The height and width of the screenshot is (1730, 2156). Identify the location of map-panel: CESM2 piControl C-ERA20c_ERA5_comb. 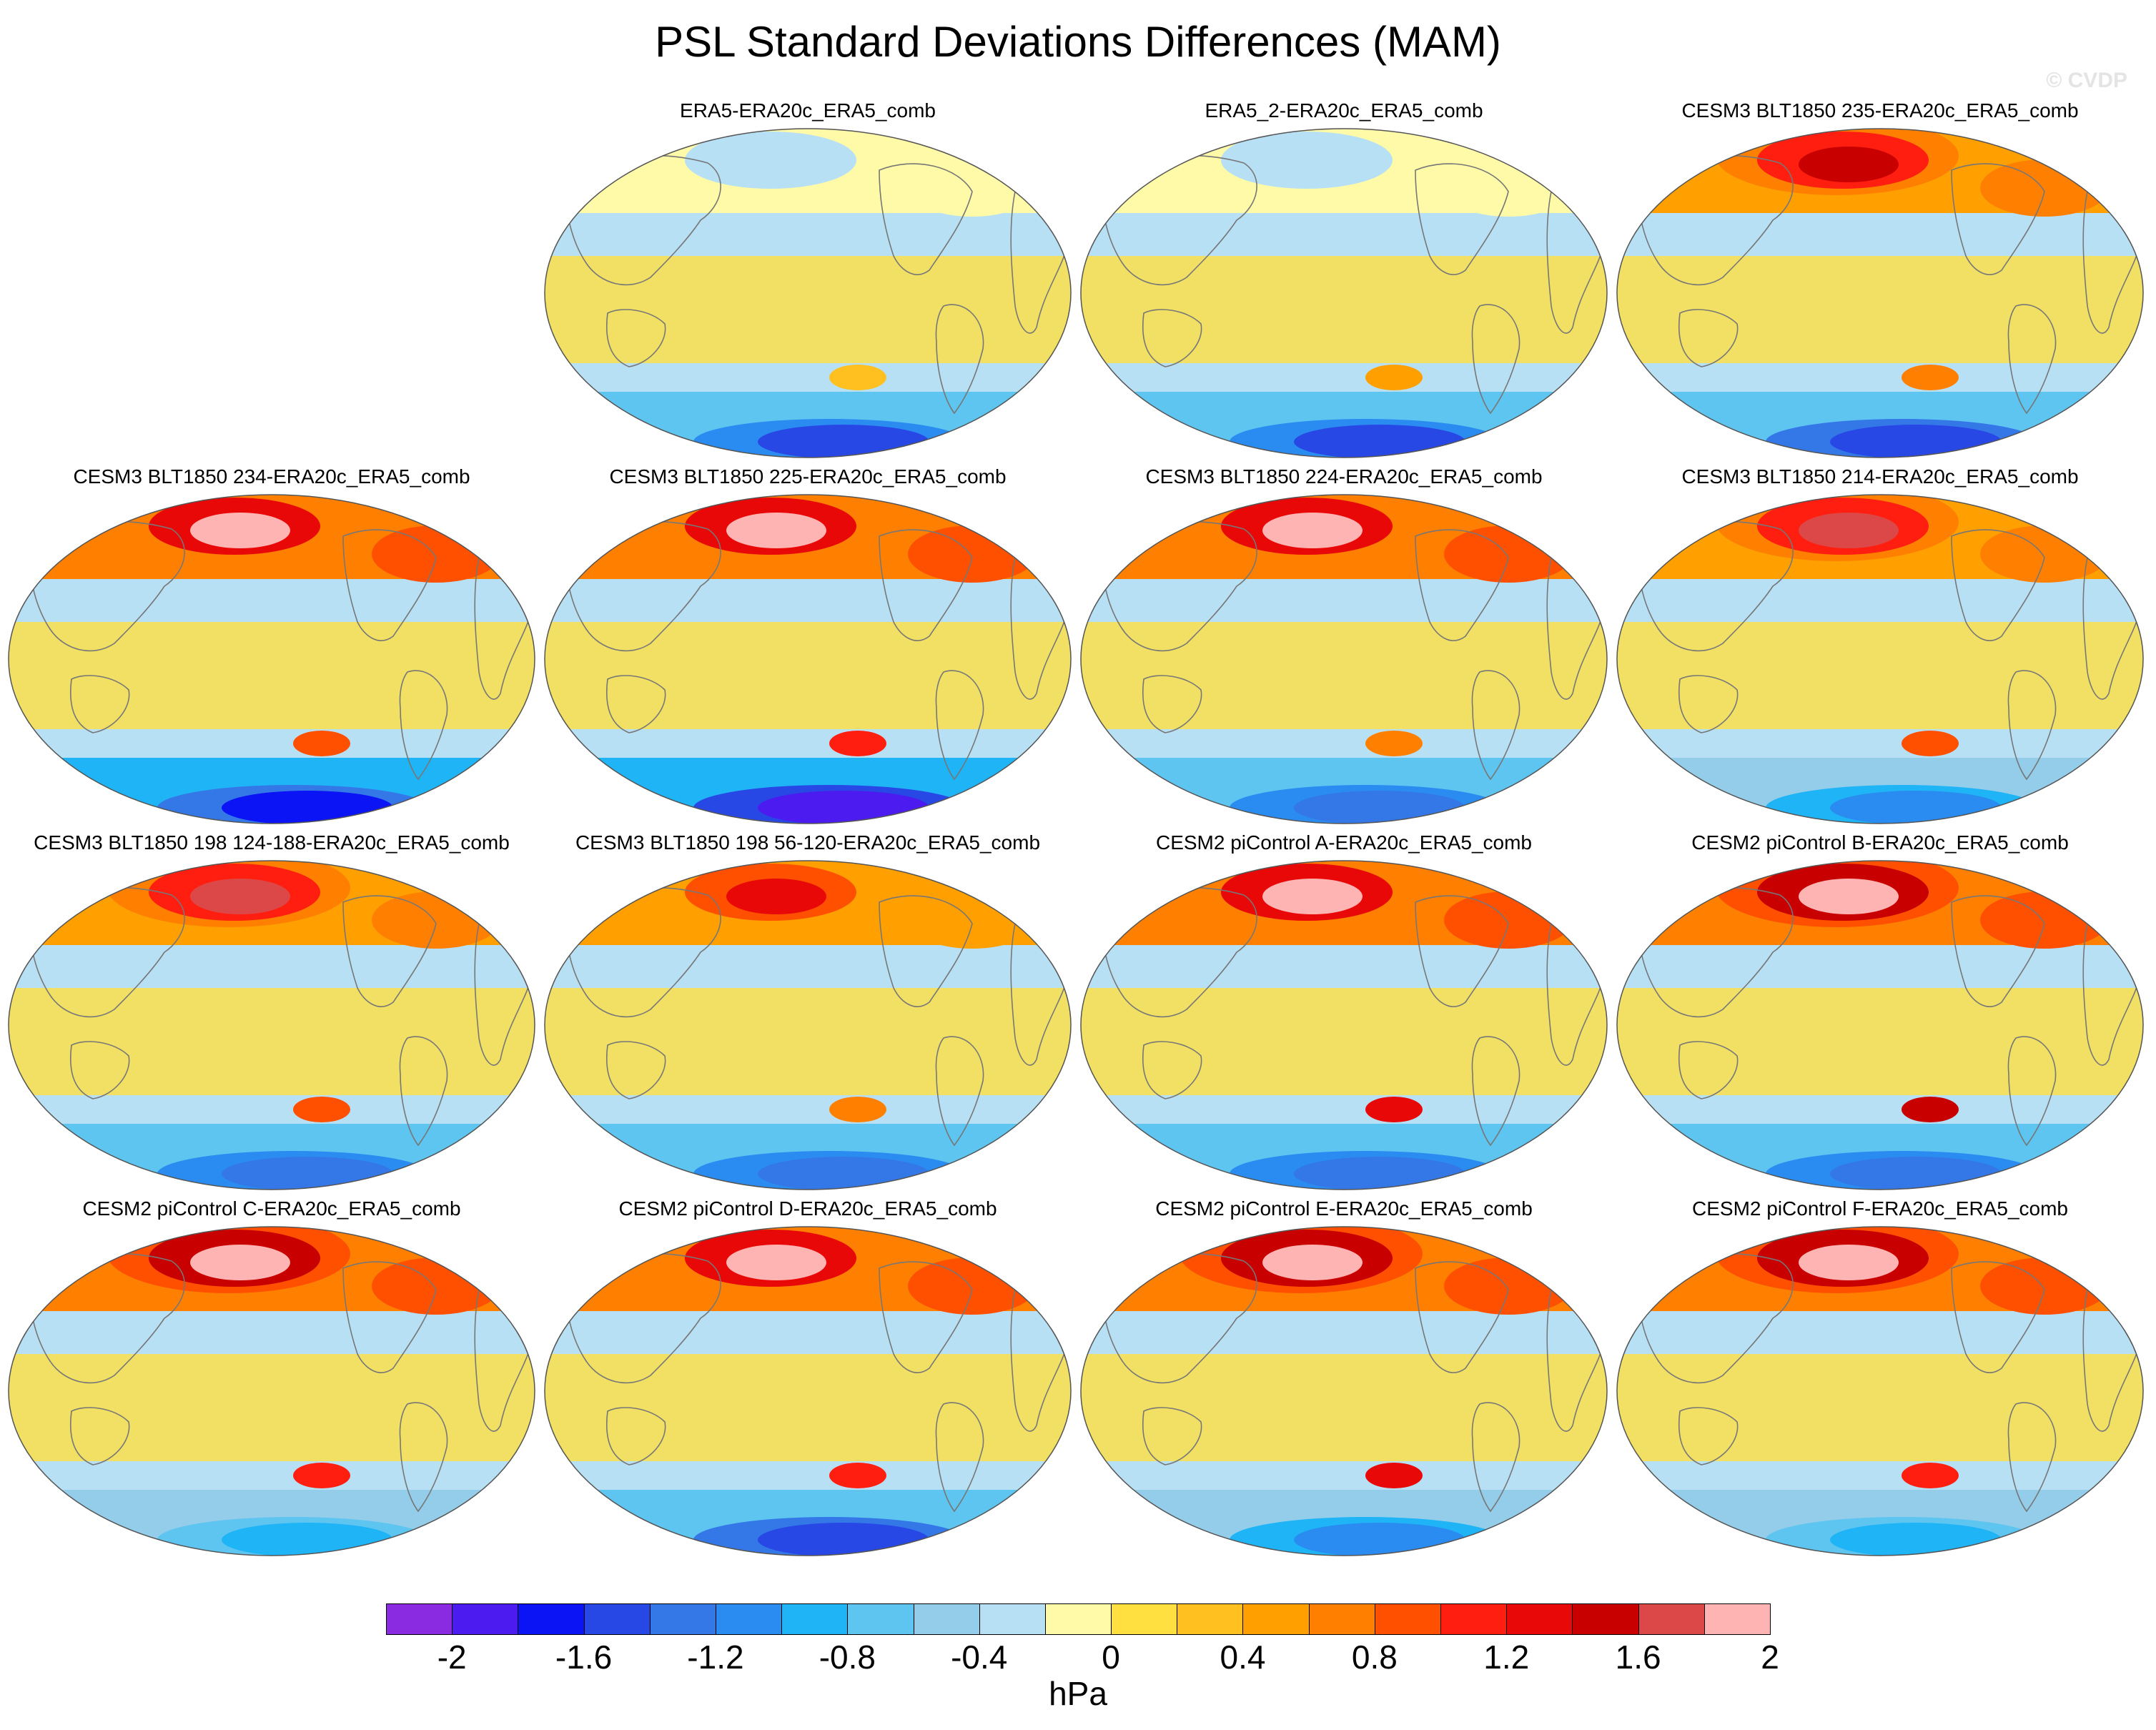
(271, 1377).